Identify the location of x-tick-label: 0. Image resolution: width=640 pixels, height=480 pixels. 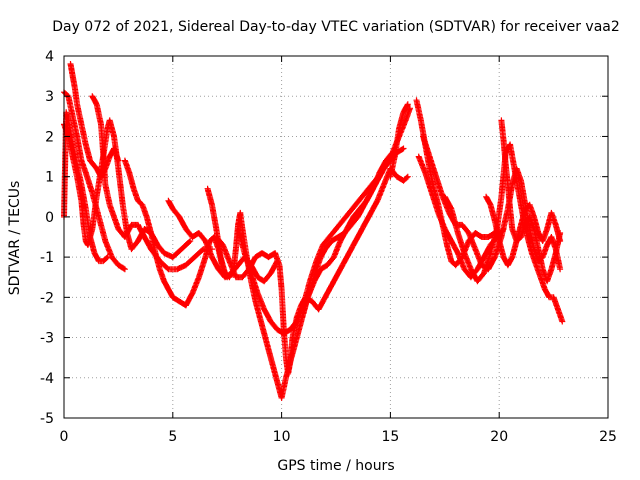
(64, 437).